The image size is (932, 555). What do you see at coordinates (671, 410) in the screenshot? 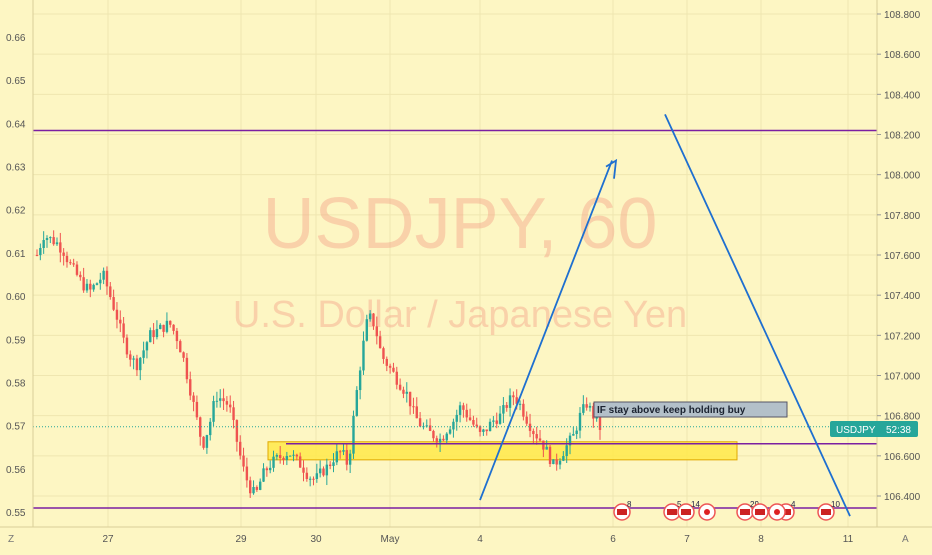
I see `annotation-text: IF stay above keep holding buy` at bounding box center [671, 410].